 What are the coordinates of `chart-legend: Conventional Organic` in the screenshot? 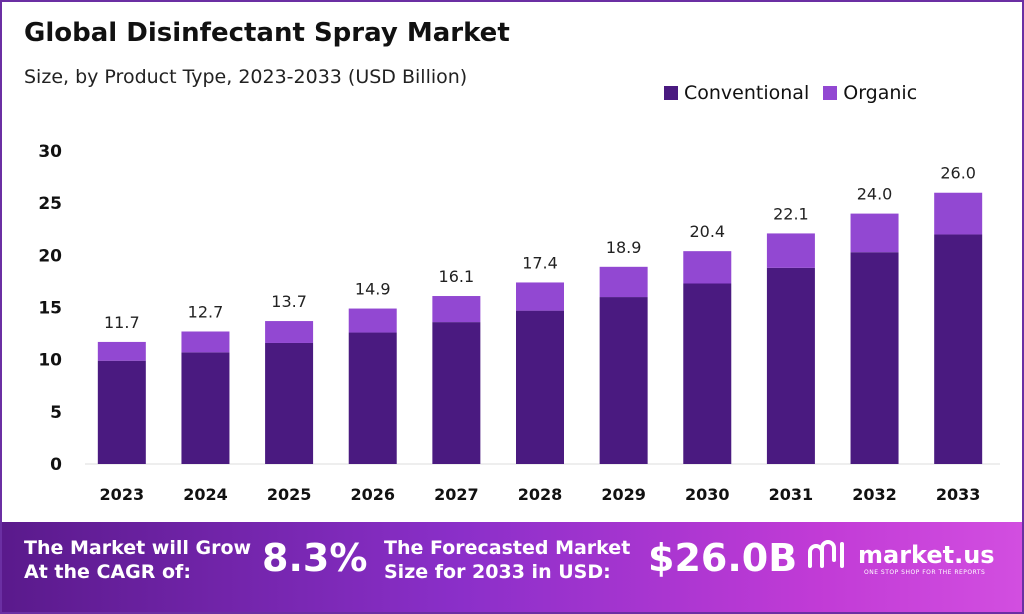 It's located at (797, 93).